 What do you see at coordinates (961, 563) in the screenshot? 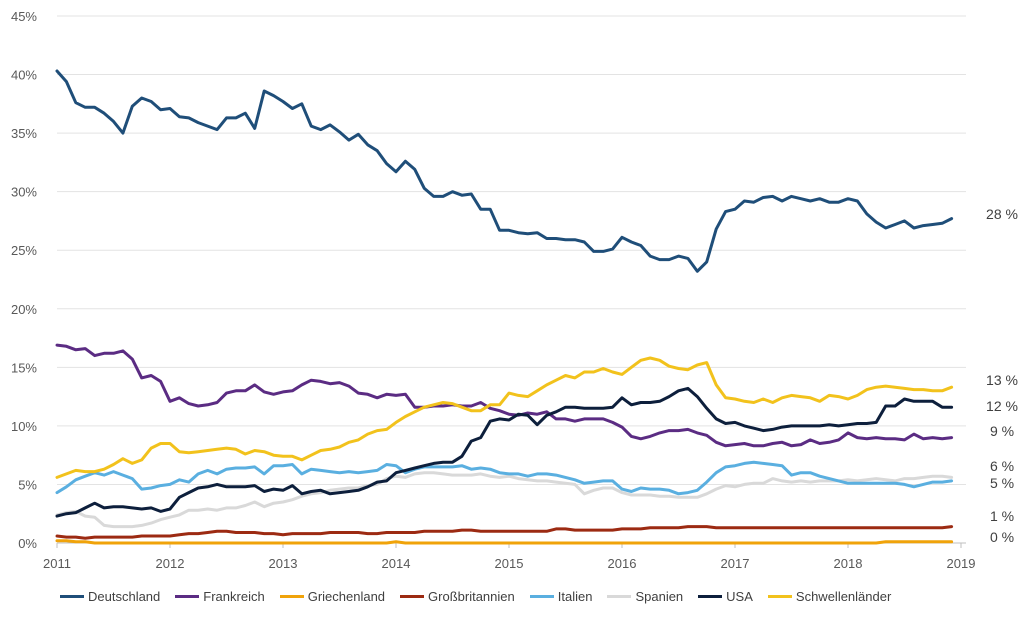
I see `x-tick-label: 2019` at bounding box center [961, 563].